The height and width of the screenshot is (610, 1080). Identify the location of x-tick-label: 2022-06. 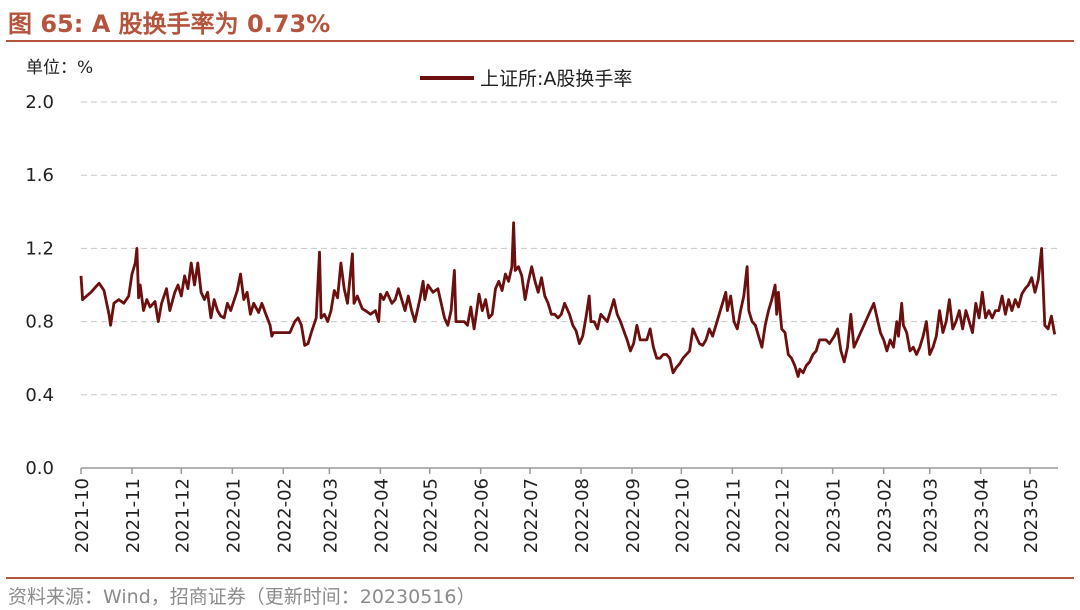
(482, 515).